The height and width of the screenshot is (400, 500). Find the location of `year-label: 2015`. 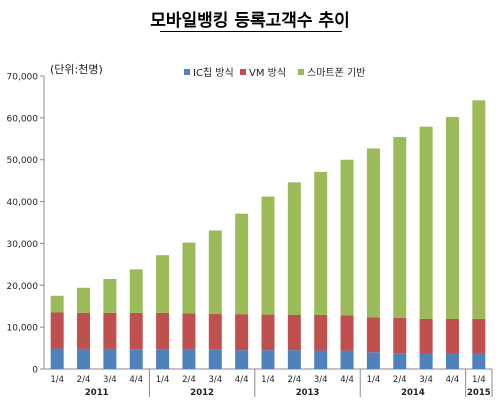

year-label: 2015 is located at coordinates (479, 393).